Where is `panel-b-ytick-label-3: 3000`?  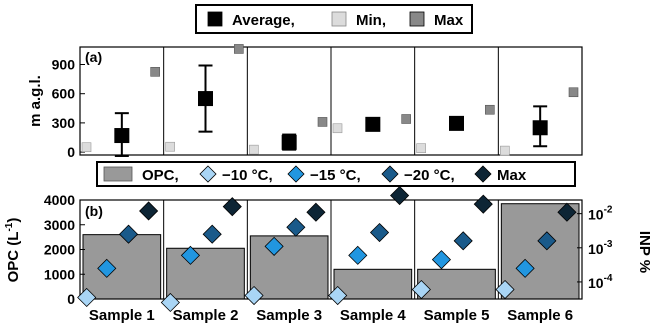 panel-b-ytick-label-3: 3000 is located at coordinates (59, 225).